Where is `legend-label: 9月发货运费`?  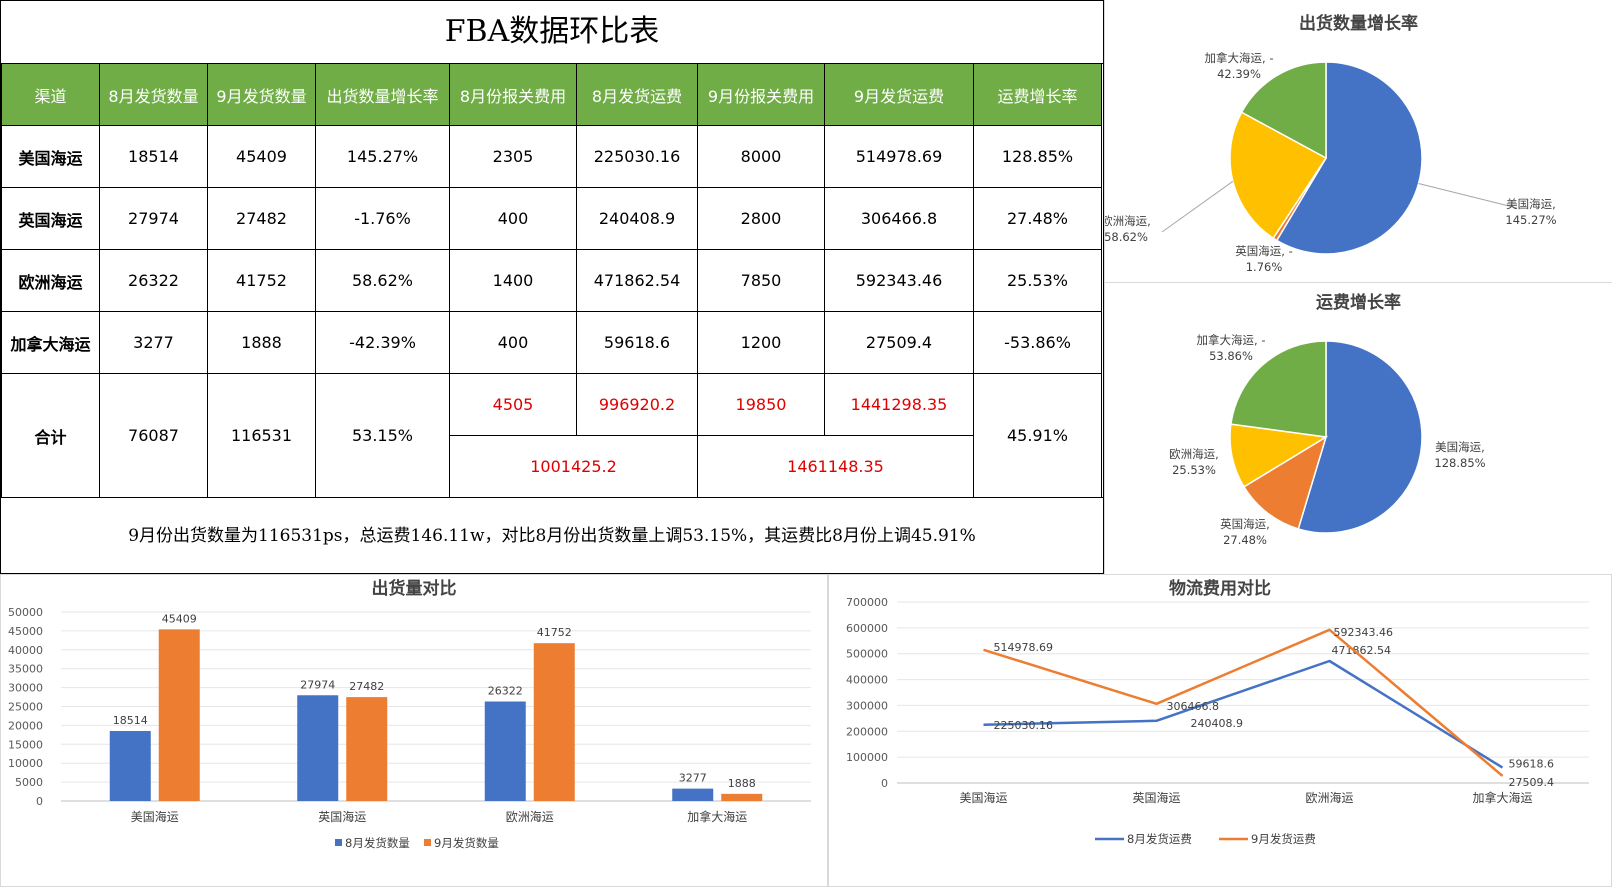
legend-label: 9月发货运费 is located at coordinates (1283, 839).